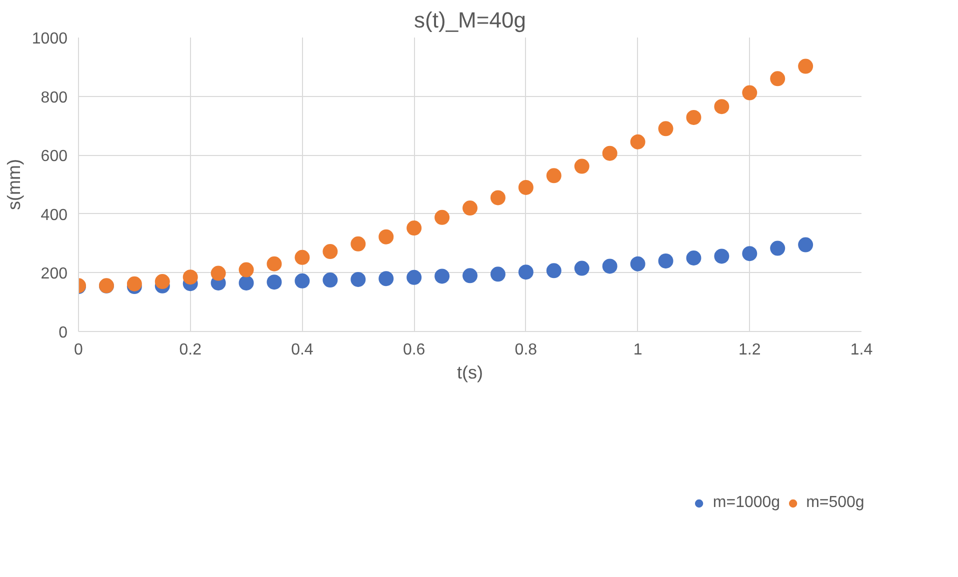 The width and height of the screenshot is (958, 577). What do you see at coordinates (861, 350) in the screenshot?
I see `x-tick-label: 1.4` at bounding box center [861, 350].